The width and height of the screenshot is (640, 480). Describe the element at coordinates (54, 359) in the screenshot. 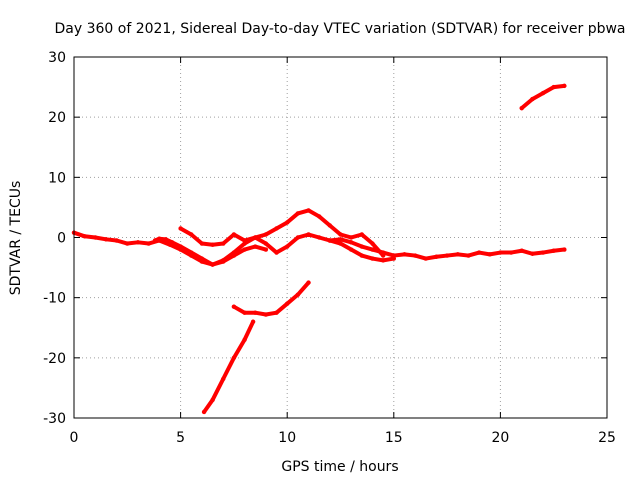

I see `y-tick-label: -20` at that location.